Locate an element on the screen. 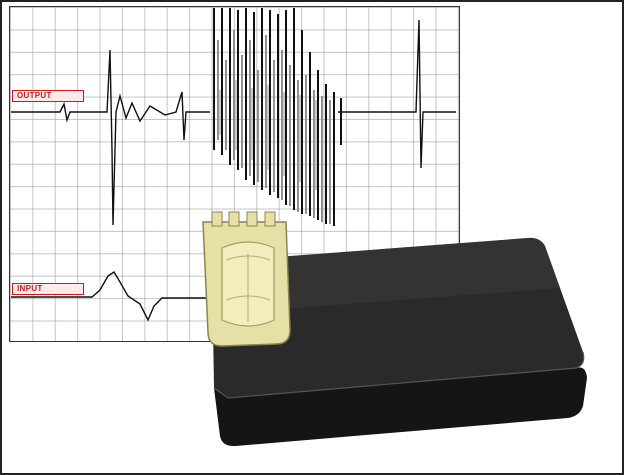  output-label: OUTPUT is located at coordinates (48, 96).